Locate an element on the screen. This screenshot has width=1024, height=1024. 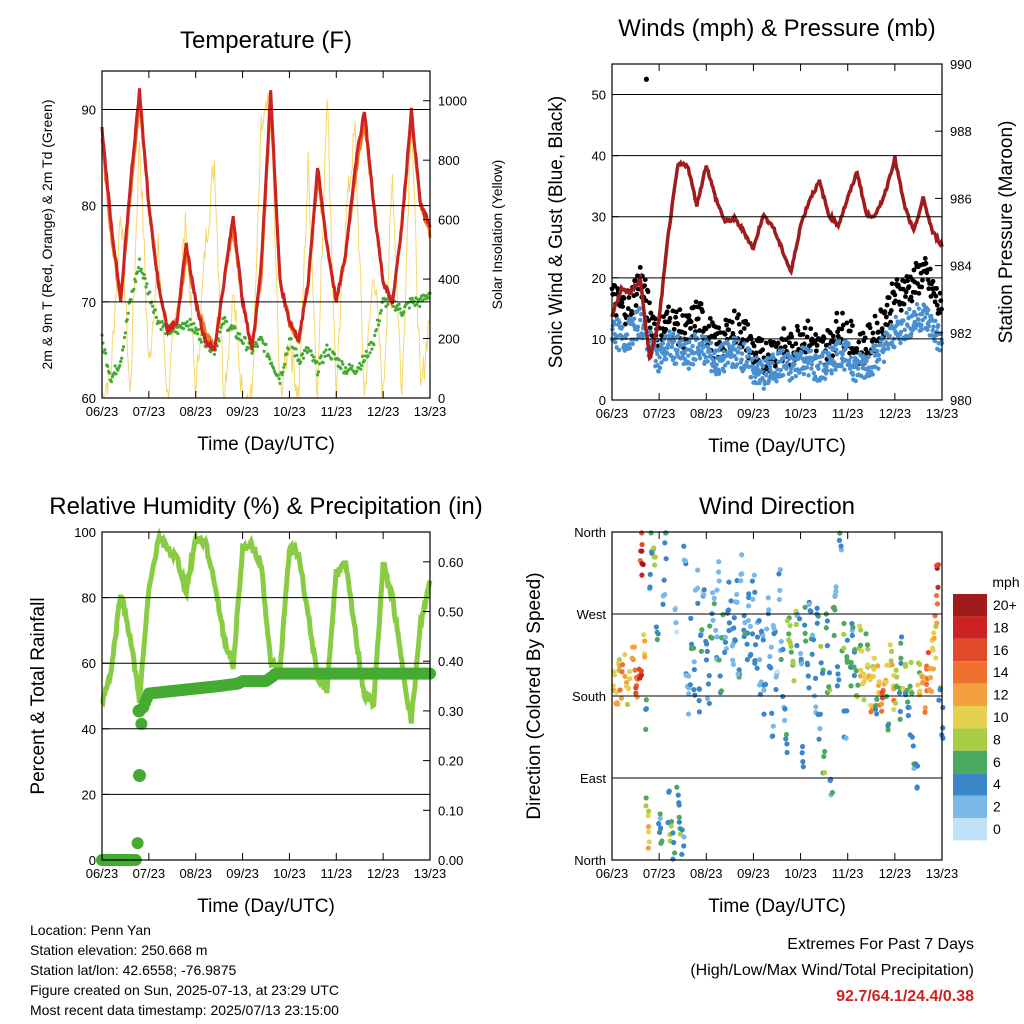
y-tick-label: 50 is located at coordinates (599, 95).